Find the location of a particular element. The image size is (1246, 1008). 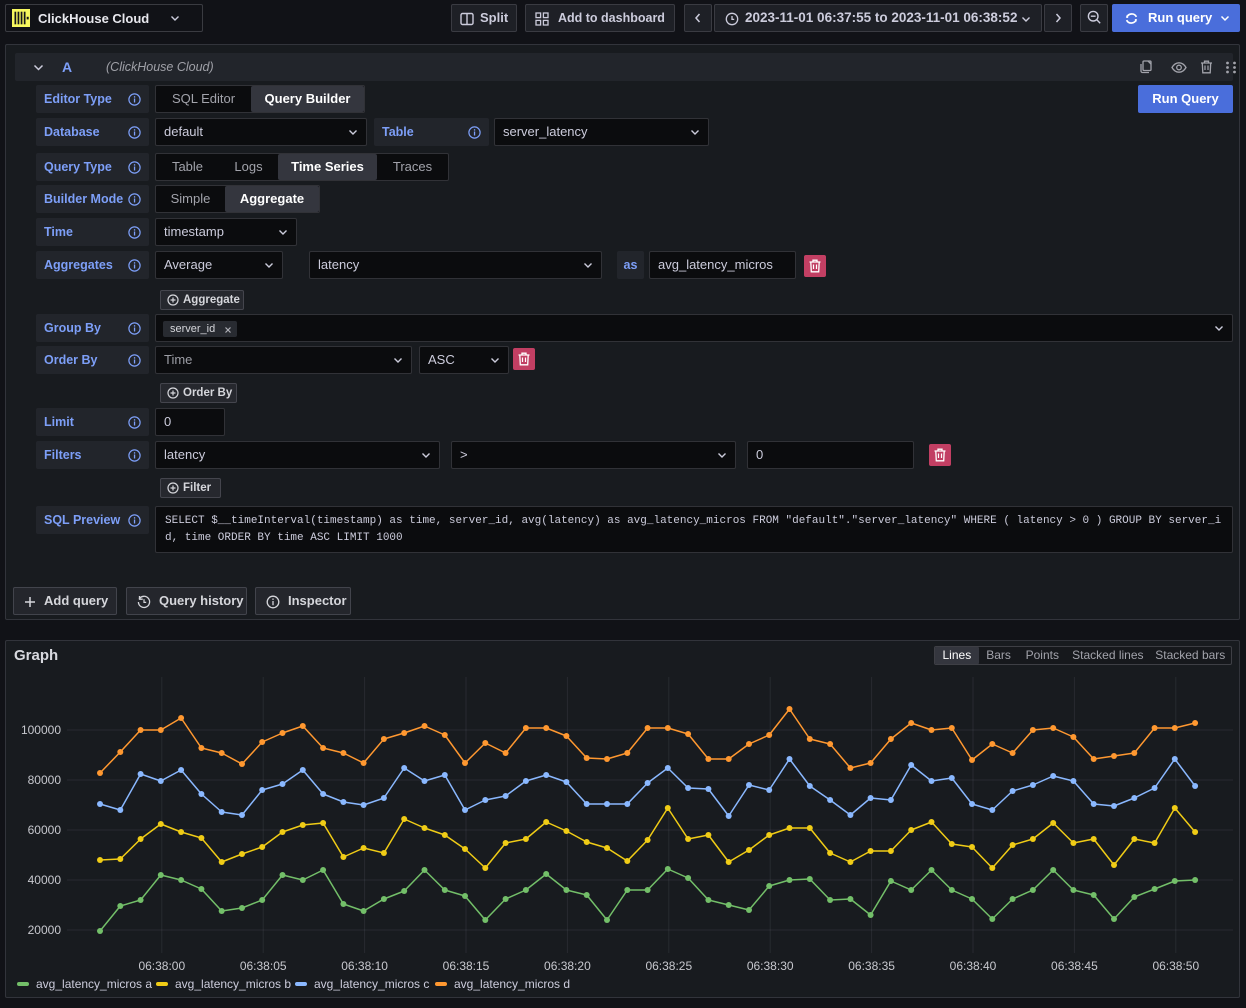

svg-text: 60000 is located at coordinates (45, 830).